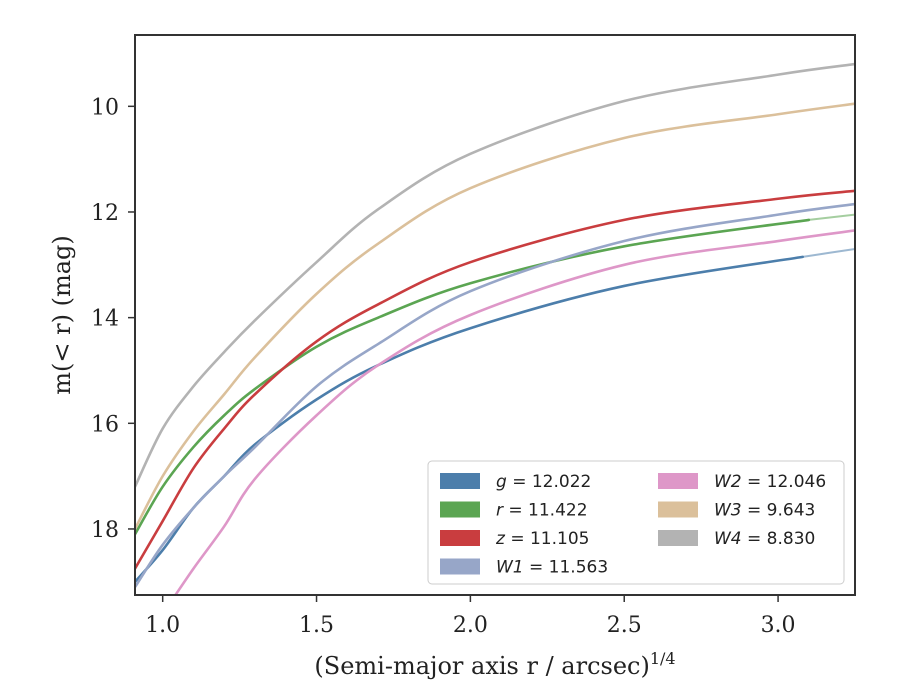 This screenshot has height=700, width=900. I want to click on legend-label-w3: W3 = 9.643, so click(764, 511).